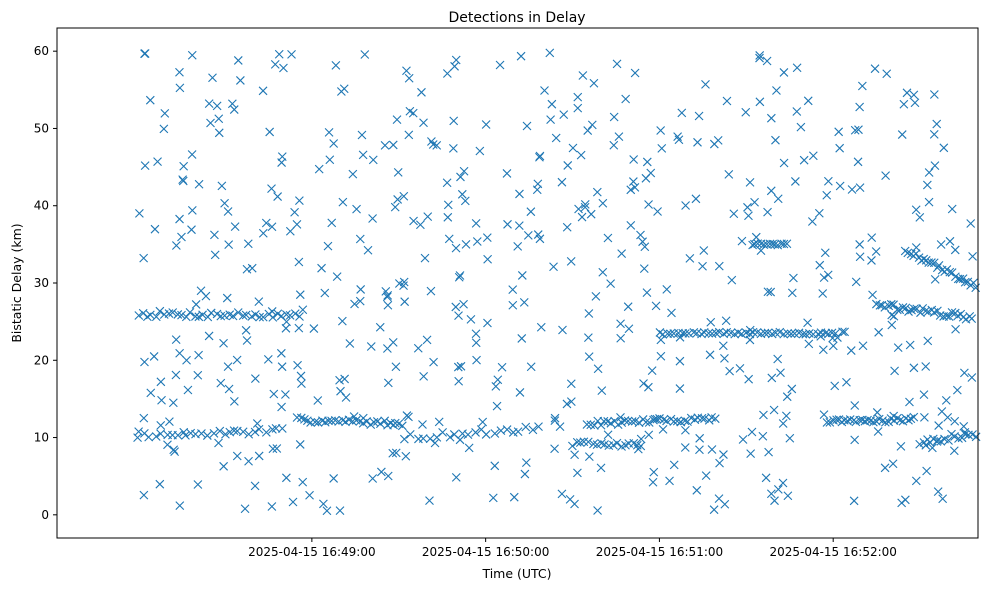  What do you see at coordinates (311, 552) in the screenshot?
I see `x-tick-label: 2025-04-15 16:49:00` at bounding box center [311, 552].